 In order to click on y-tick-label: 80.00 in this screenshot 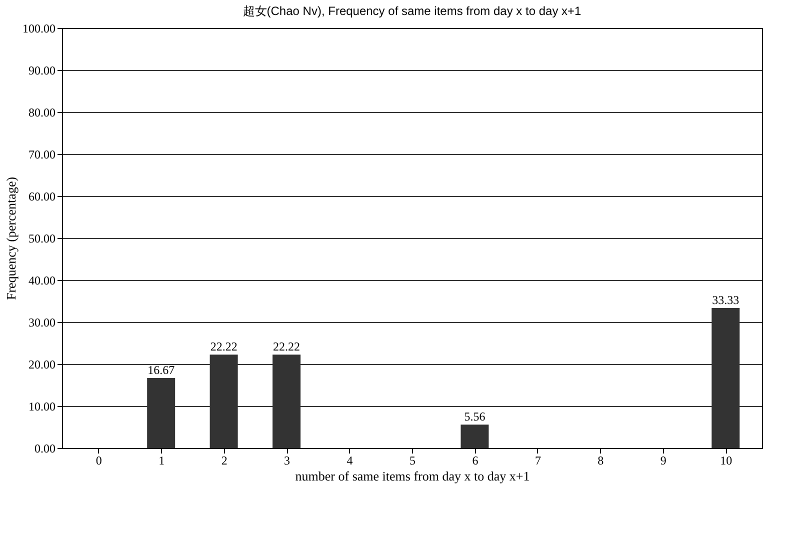, I will do `click(42, 113)`.